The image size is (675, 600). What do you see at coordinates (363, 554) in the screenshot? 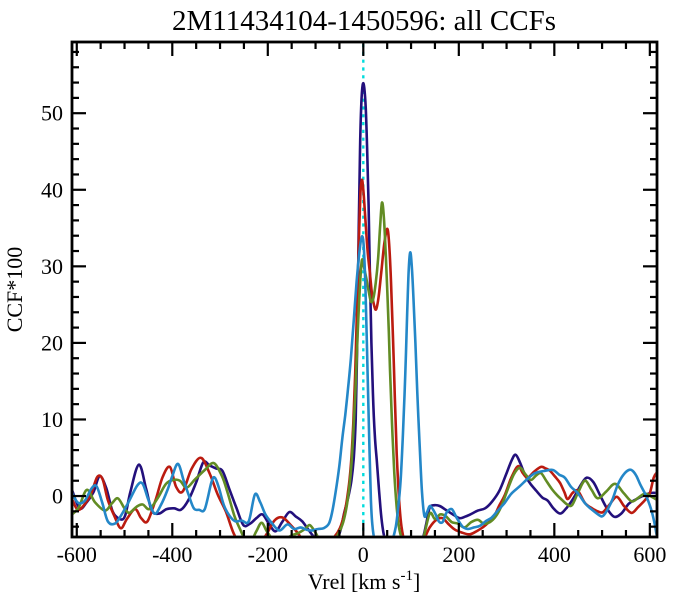
I see `x-tick-label: 0` at bounding box center [363, 554].